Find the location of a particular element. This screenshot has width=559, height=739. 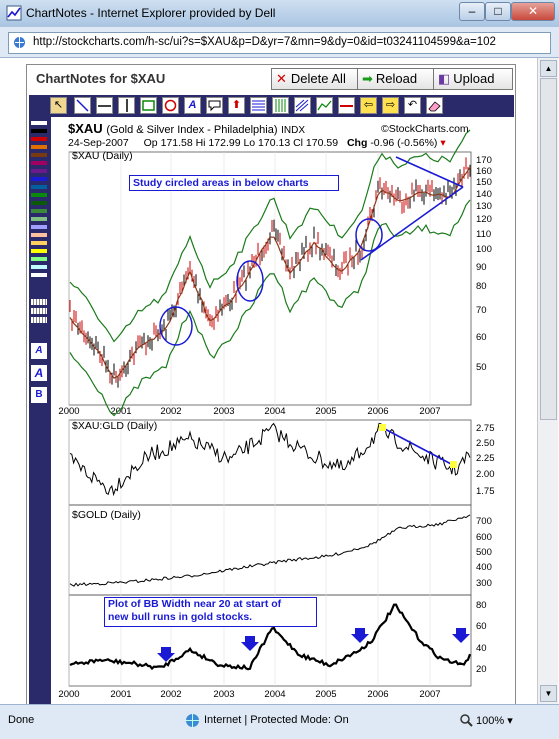

hline-icon is located at coordinates (104, 105).